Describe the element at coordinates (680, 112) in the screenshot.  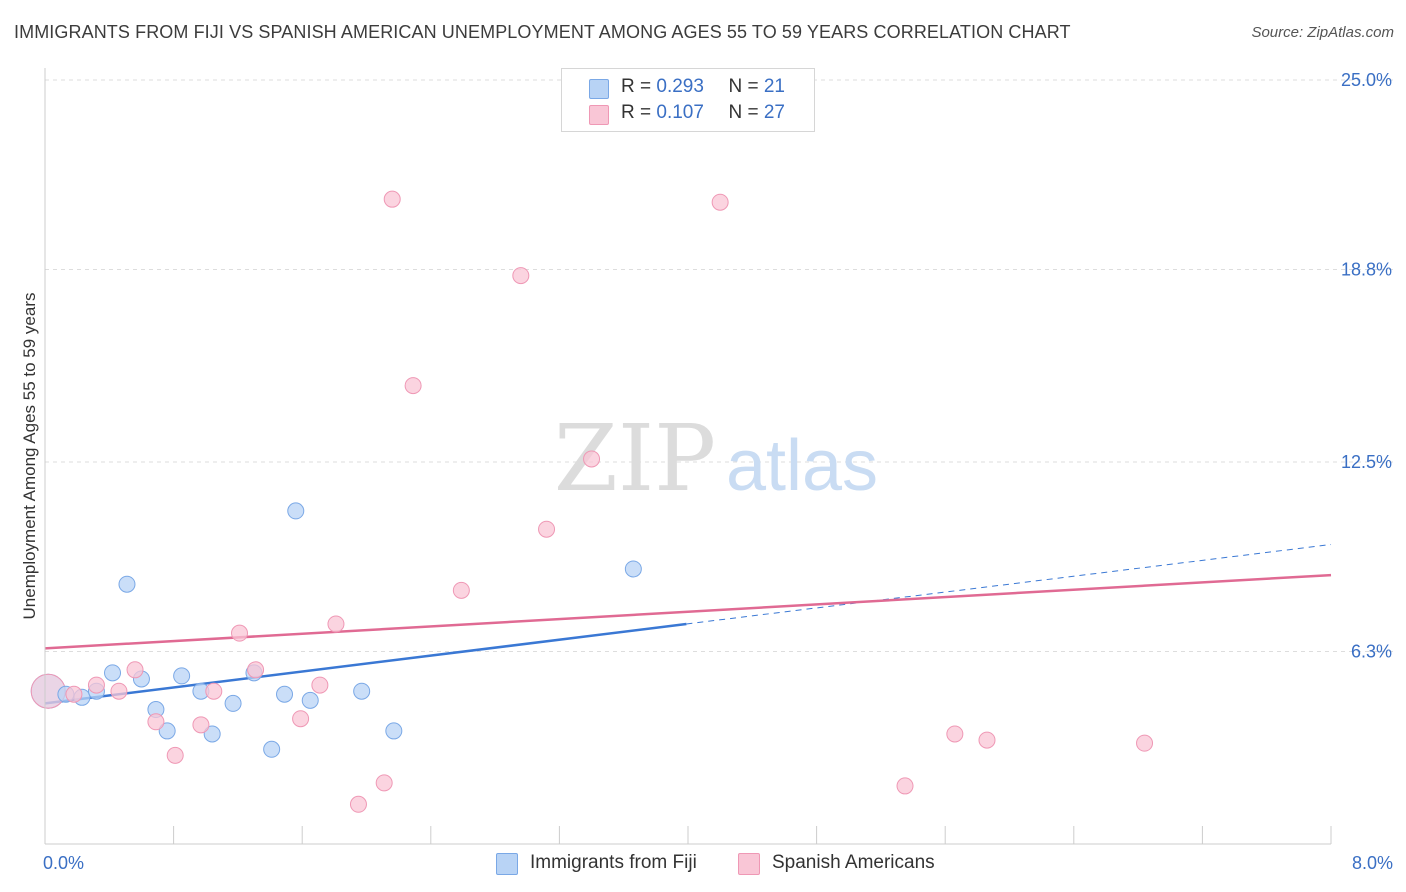
I see `legend-r-value-spanish: 0.107` at that location.